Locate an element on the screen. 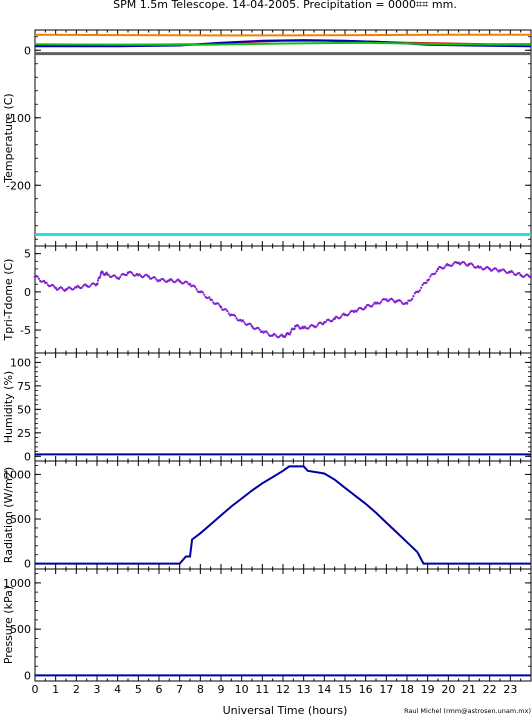 The height and width of the screenshot is (719, 532). y-axis-label: Pressure (kPa) is located at coordinates (8, 625).